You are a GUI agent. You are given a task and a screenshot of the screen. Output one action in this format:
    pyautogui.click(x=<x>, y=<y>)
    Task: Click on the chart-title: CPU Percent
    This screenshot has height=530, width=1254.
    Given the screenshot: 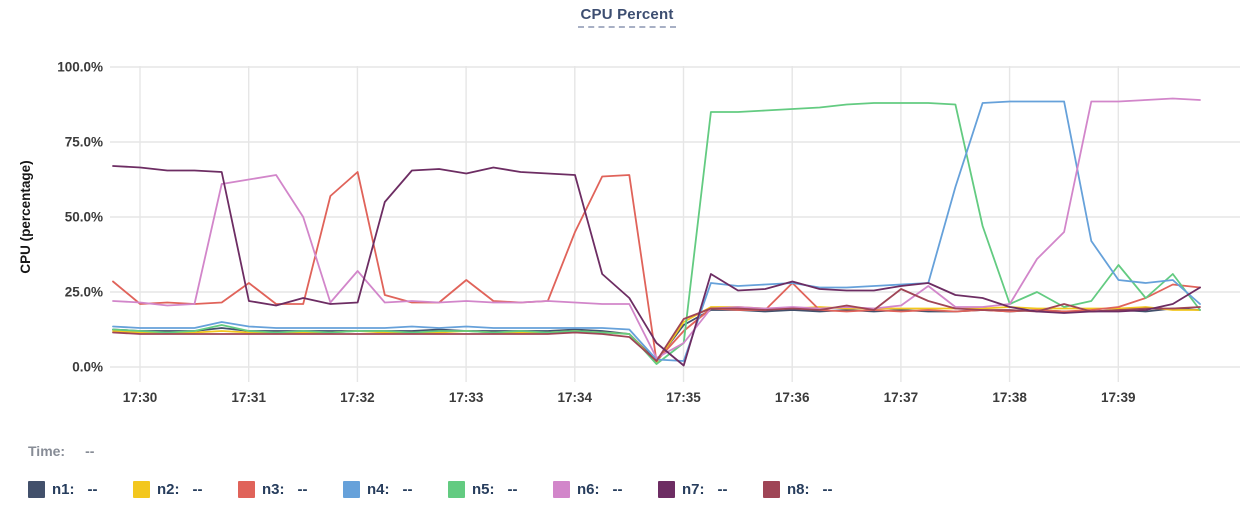 What is the action you would take?
    pyautogui.click(x=627, y=17)
    